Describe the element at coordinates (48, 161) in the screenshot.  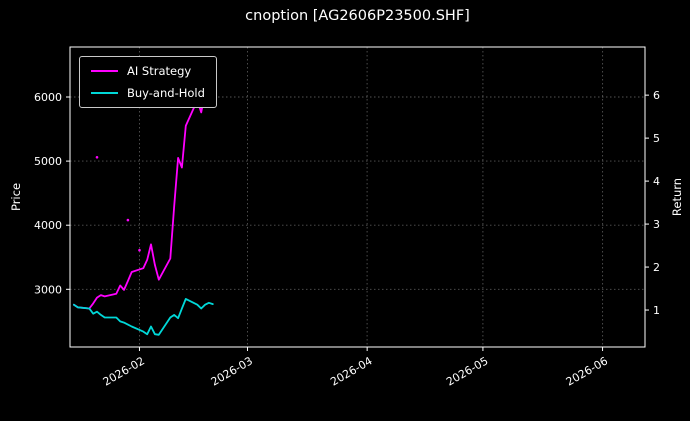
I see `price-tick-label: 5000` at that location.